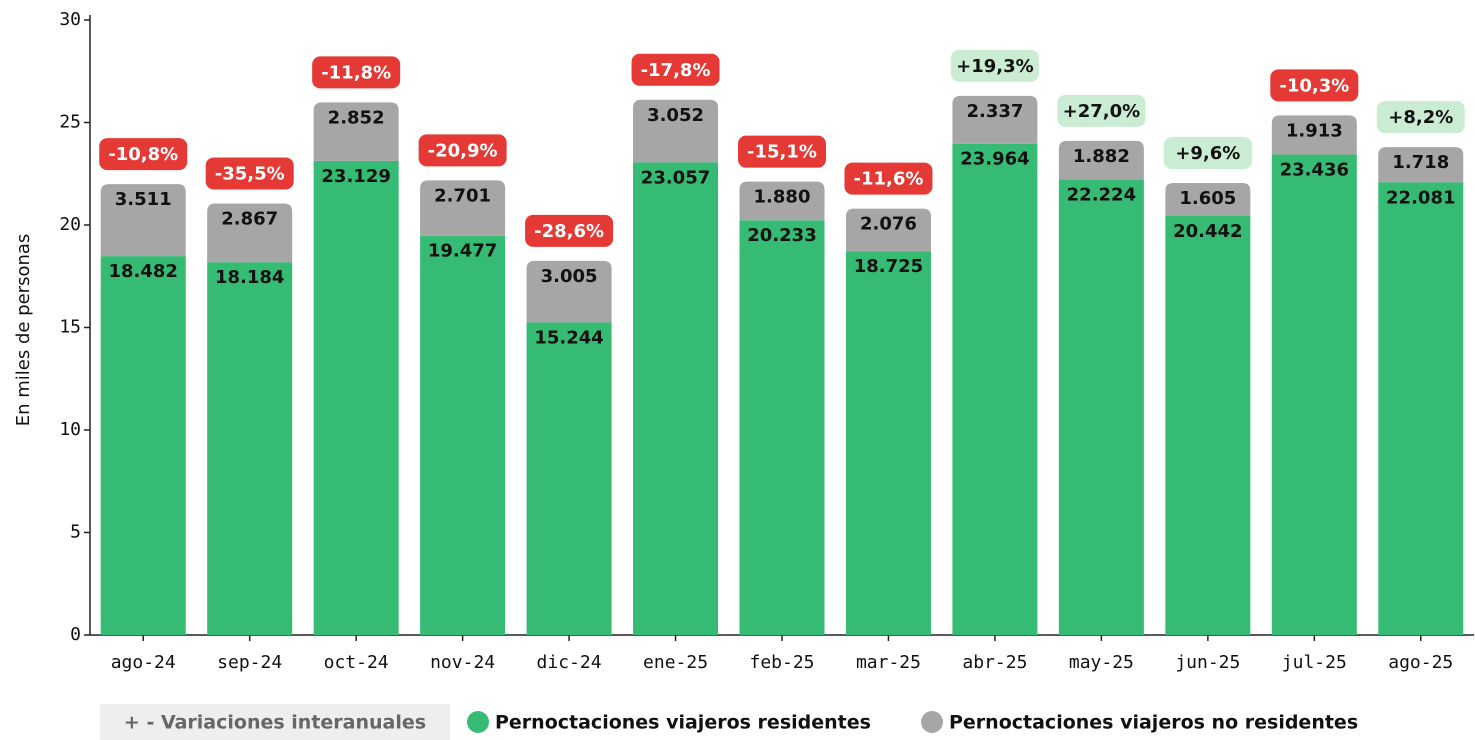  I want to click on value-label: 18.482, so click(142, 271).